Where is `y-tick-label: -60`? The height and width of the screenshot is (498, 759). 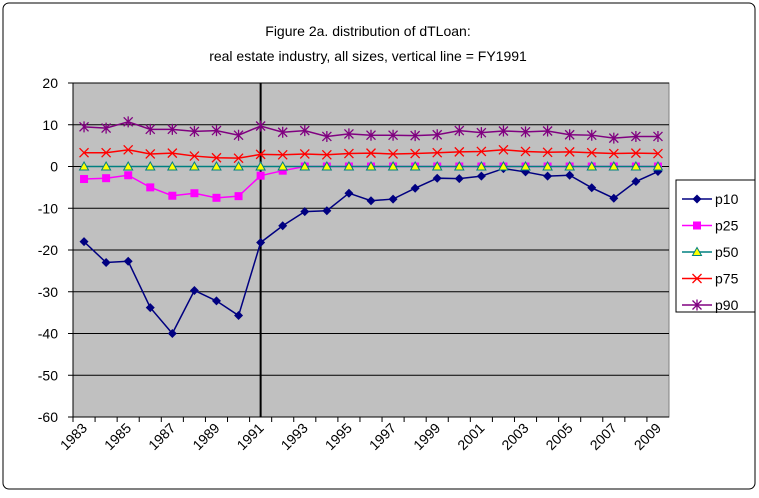 y-tick-label: -60 is located at coordinates (48, 417).